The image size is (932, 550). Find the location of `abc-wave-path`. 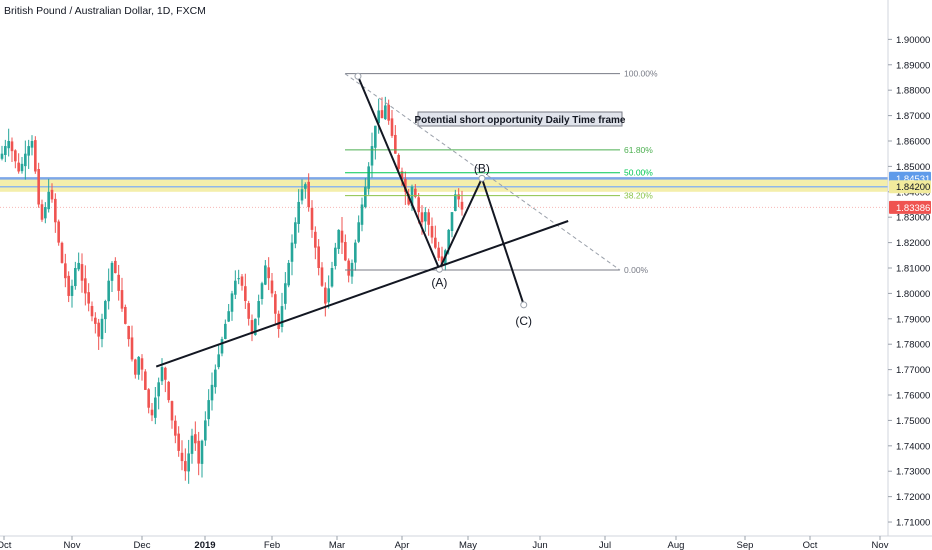

abc-wave-path is located at coordinates (441, 190).